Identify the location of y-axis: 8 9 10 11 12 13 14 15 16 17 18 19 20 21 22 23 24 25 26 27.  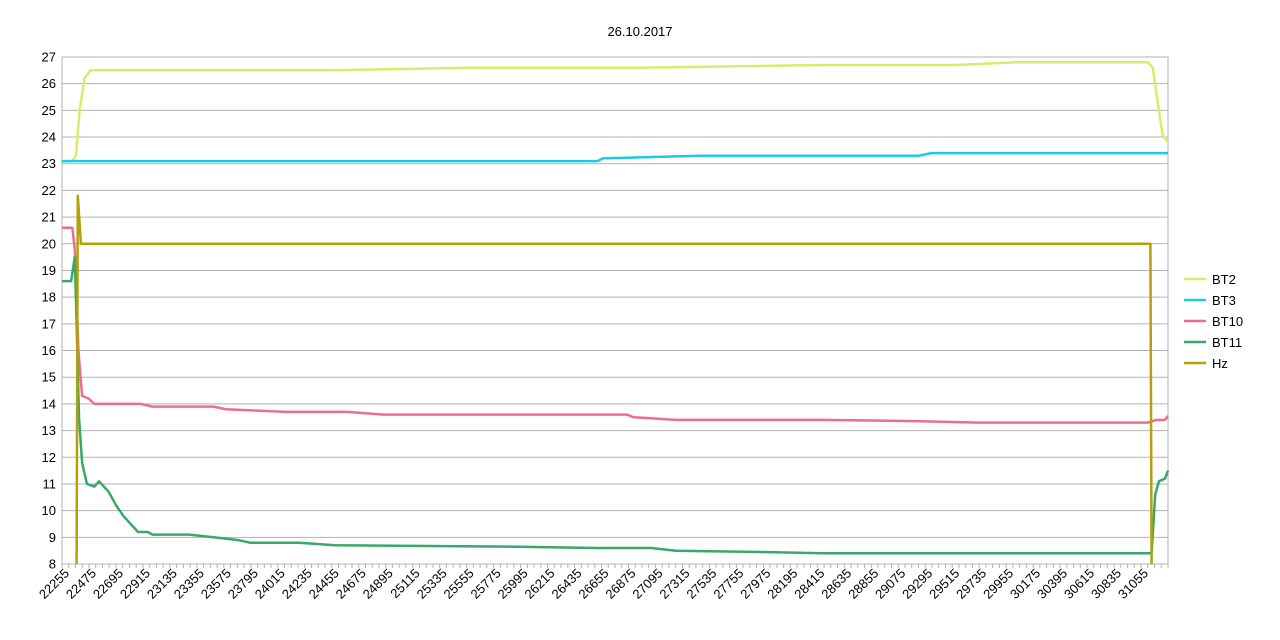
(49, 311).